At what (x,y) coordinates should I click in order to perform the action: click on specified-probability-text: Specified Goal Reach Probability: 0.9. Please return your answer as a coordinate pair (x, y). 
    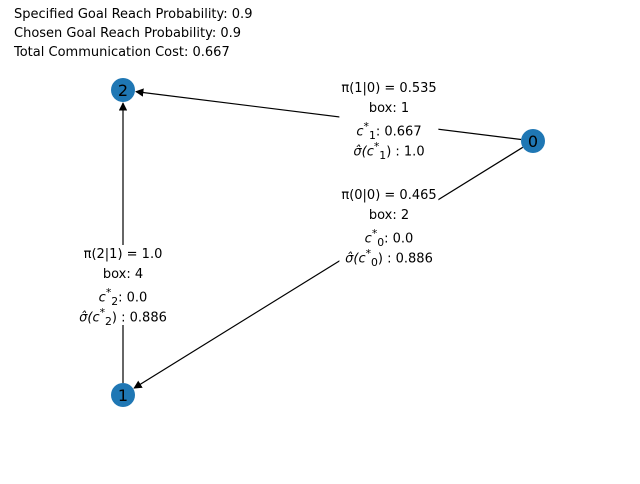
    Looking at the image, I should click on (133, 14).